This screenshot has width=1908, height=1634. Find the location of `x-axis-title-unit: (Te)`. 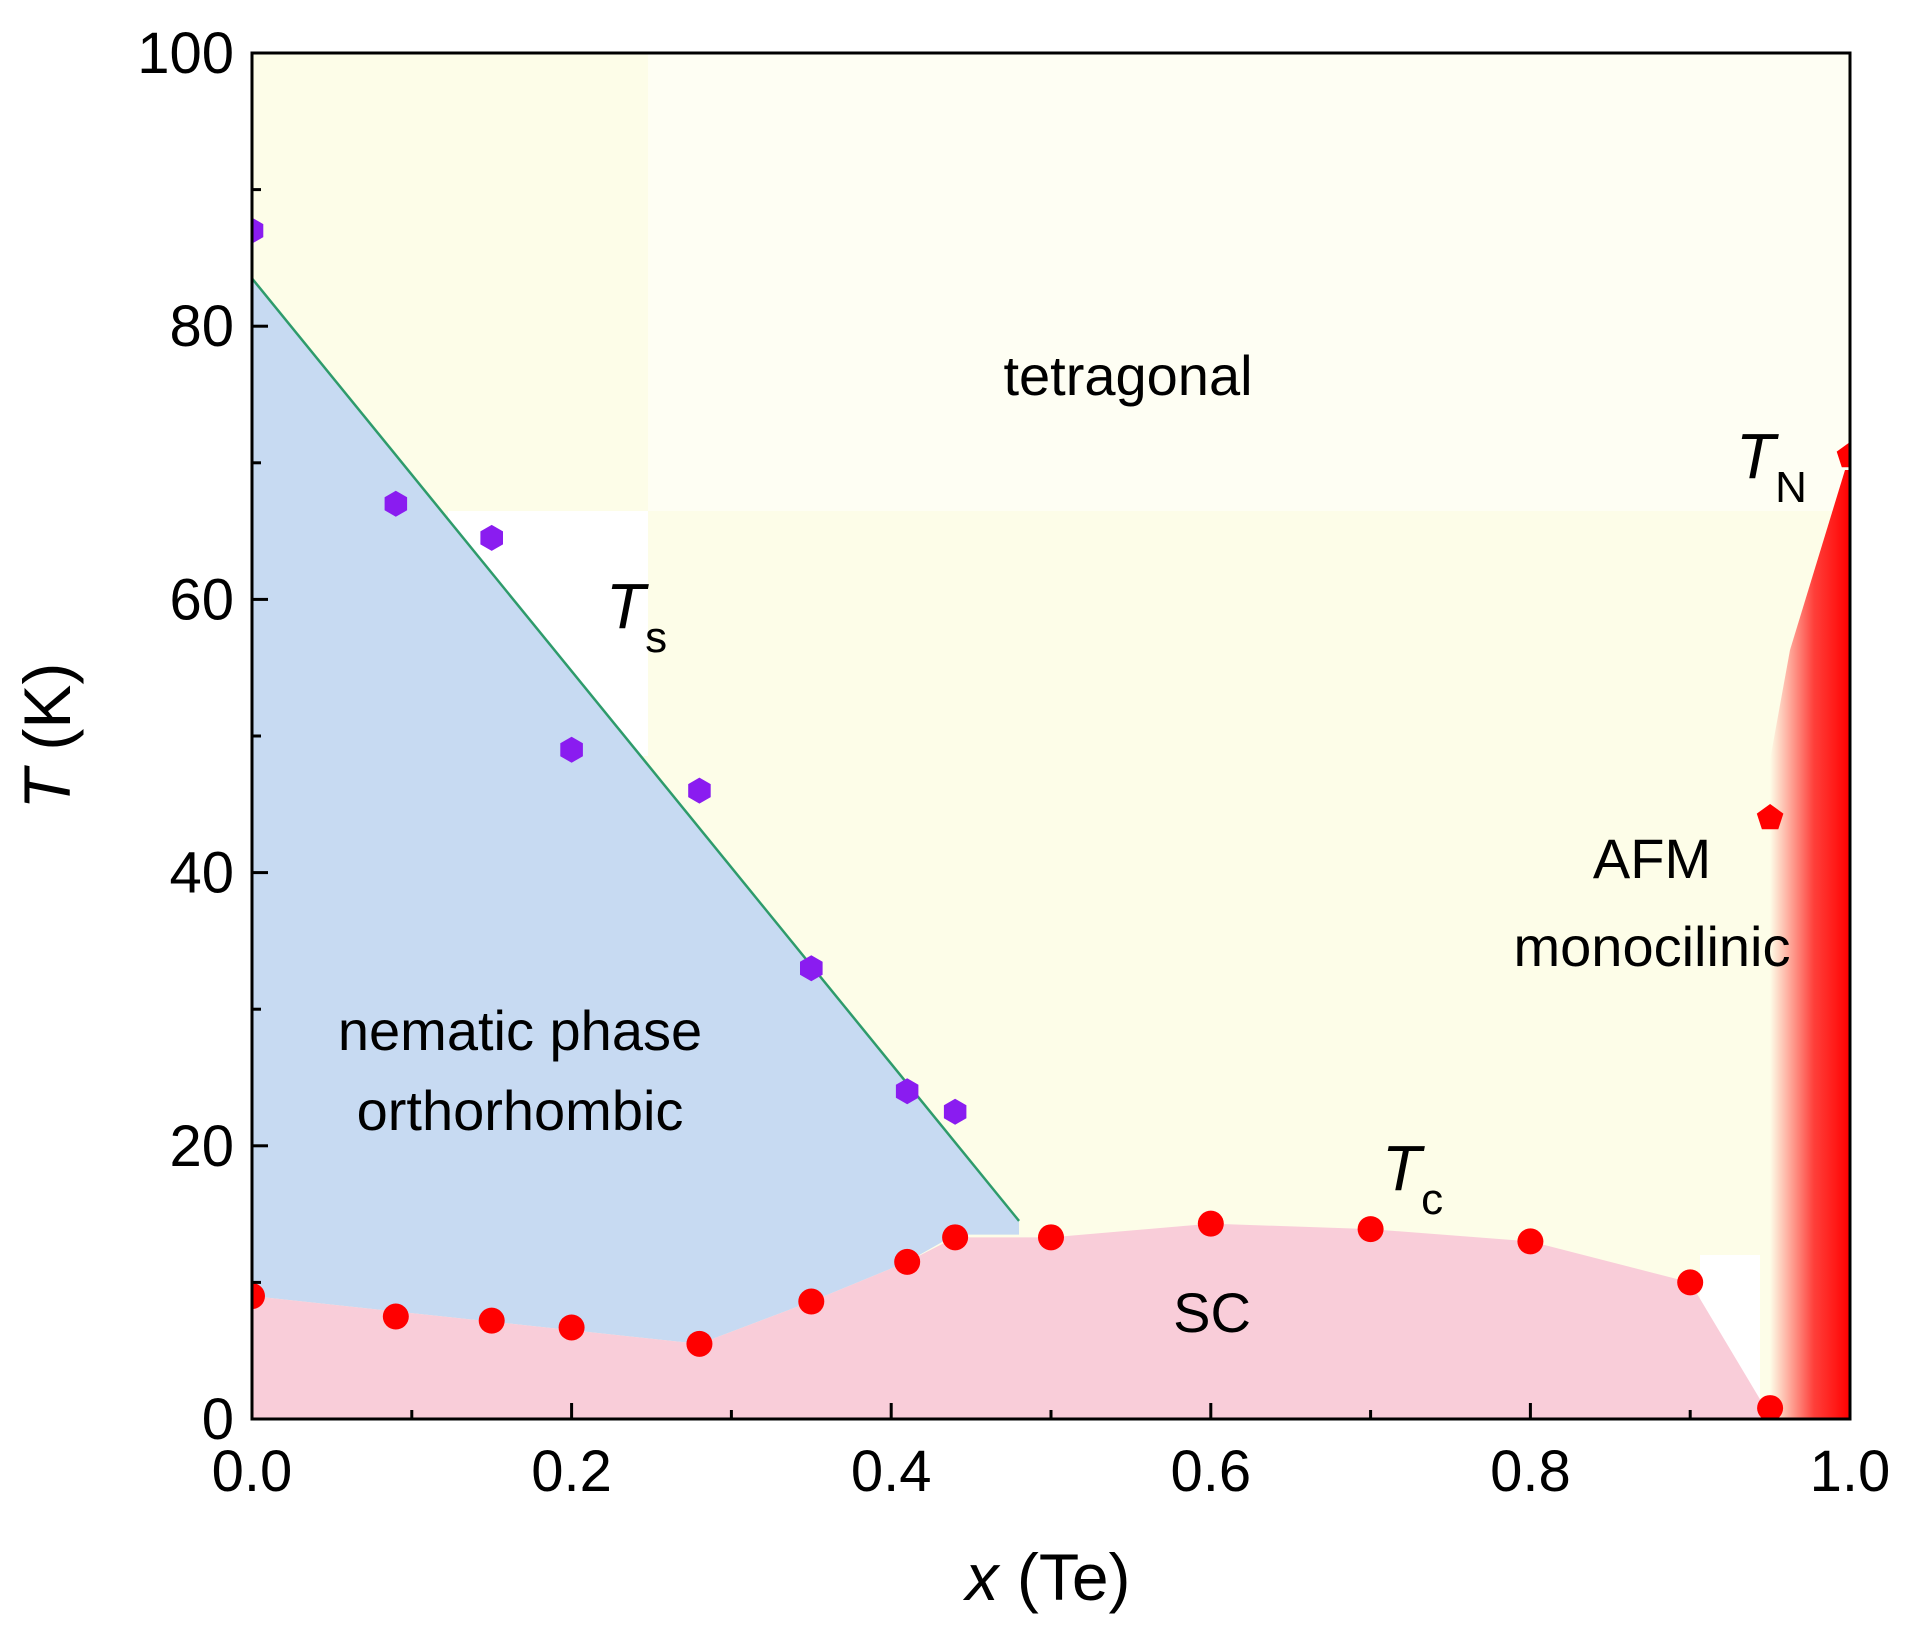

x-axis-title-unit: (Te) is located at coordinates (1065, 1577).